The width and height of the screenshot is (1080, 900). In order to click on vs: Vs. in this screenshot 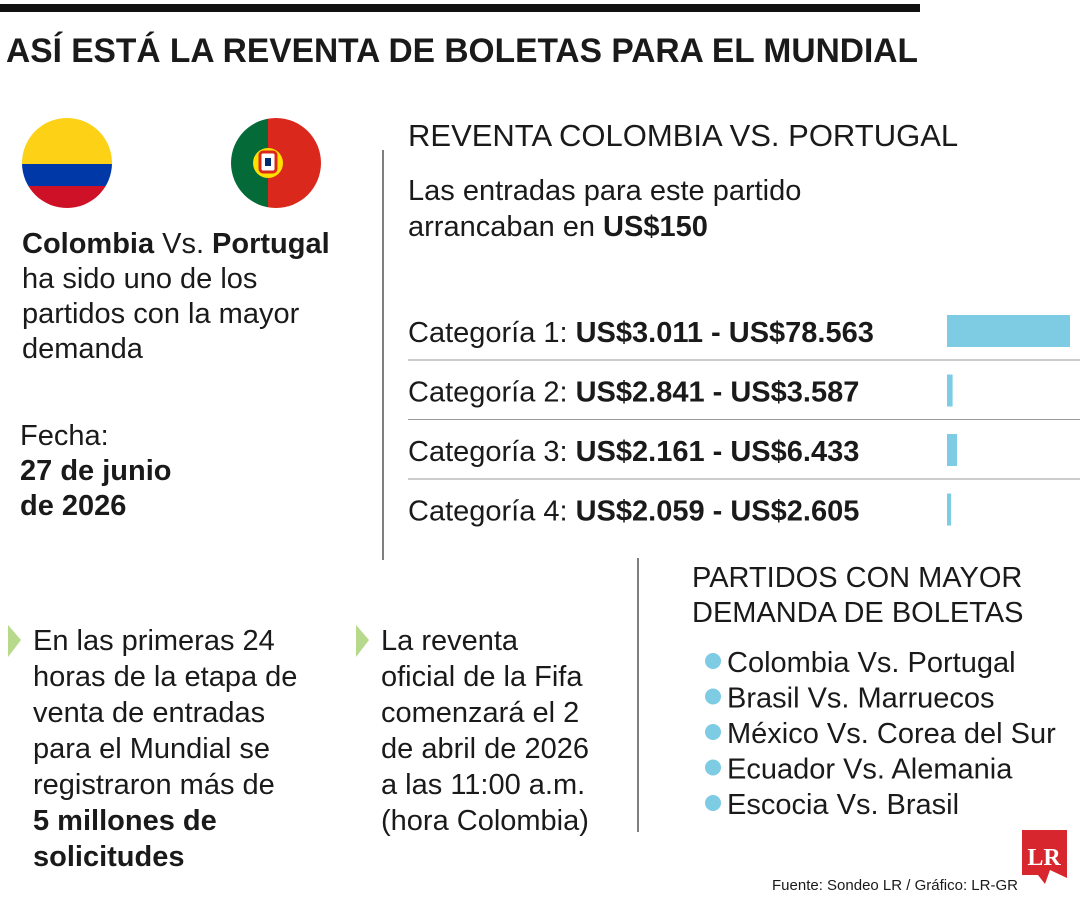, I will do `click(183, 244)`.